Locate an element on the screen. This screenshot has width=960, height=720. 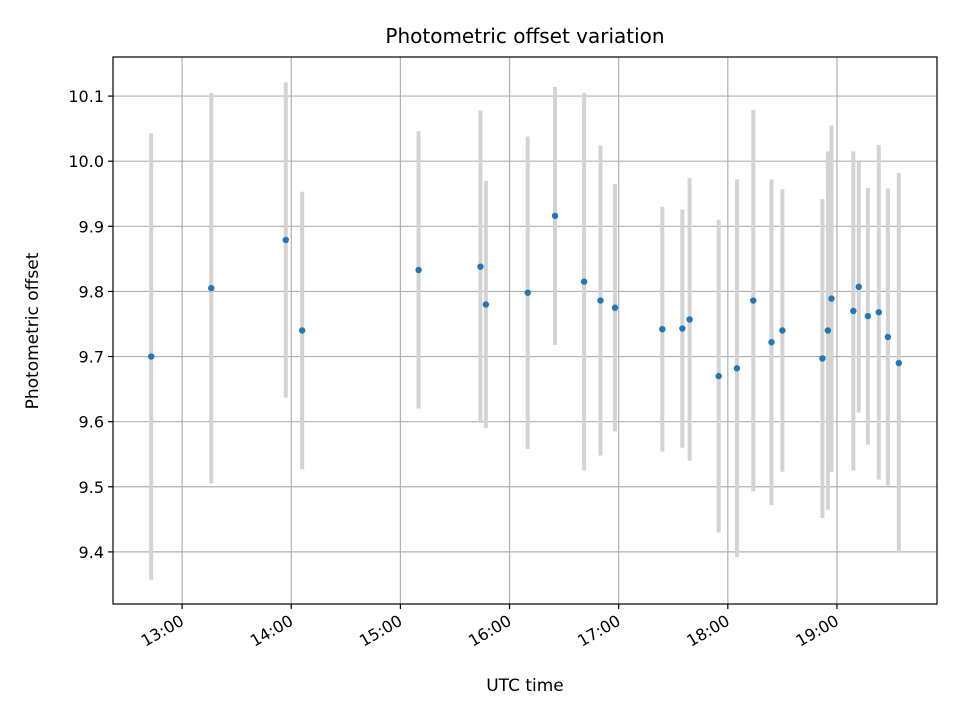
y-tick-label: 9.4 is located at coordinates (91, 552).